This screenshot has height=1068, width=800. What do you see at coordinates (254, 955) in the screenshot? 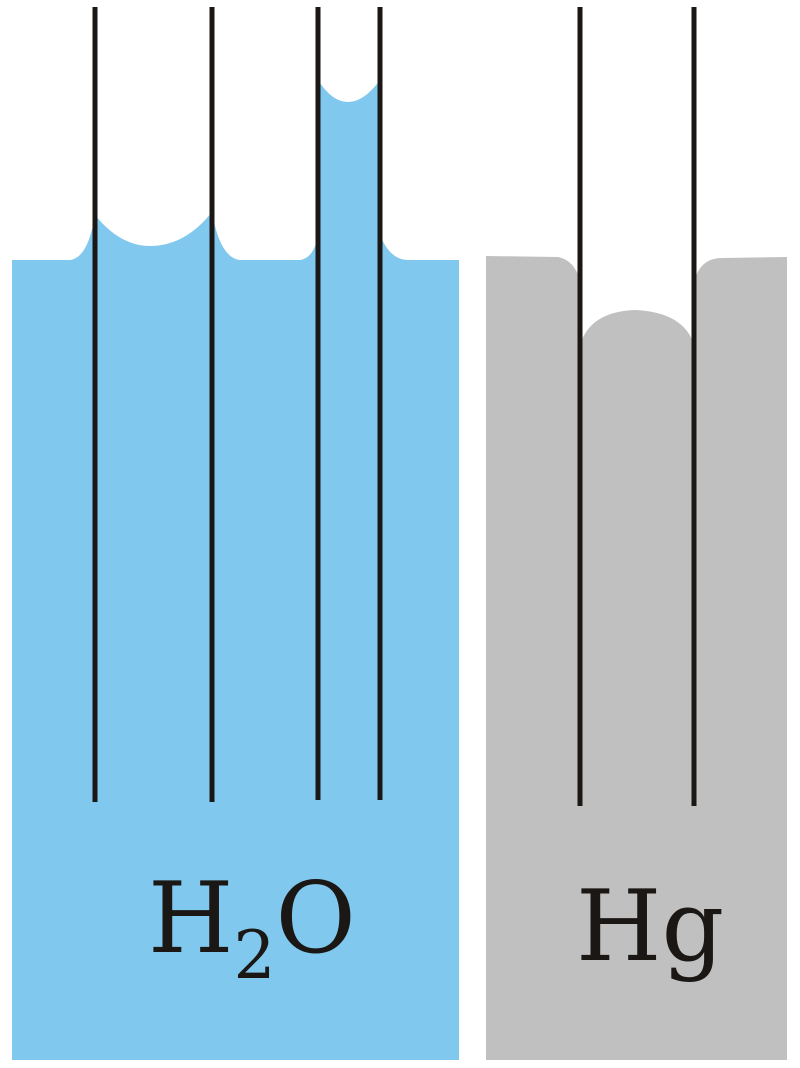
I see `water-label-subscript: 2` at bounding box center [254, 955].